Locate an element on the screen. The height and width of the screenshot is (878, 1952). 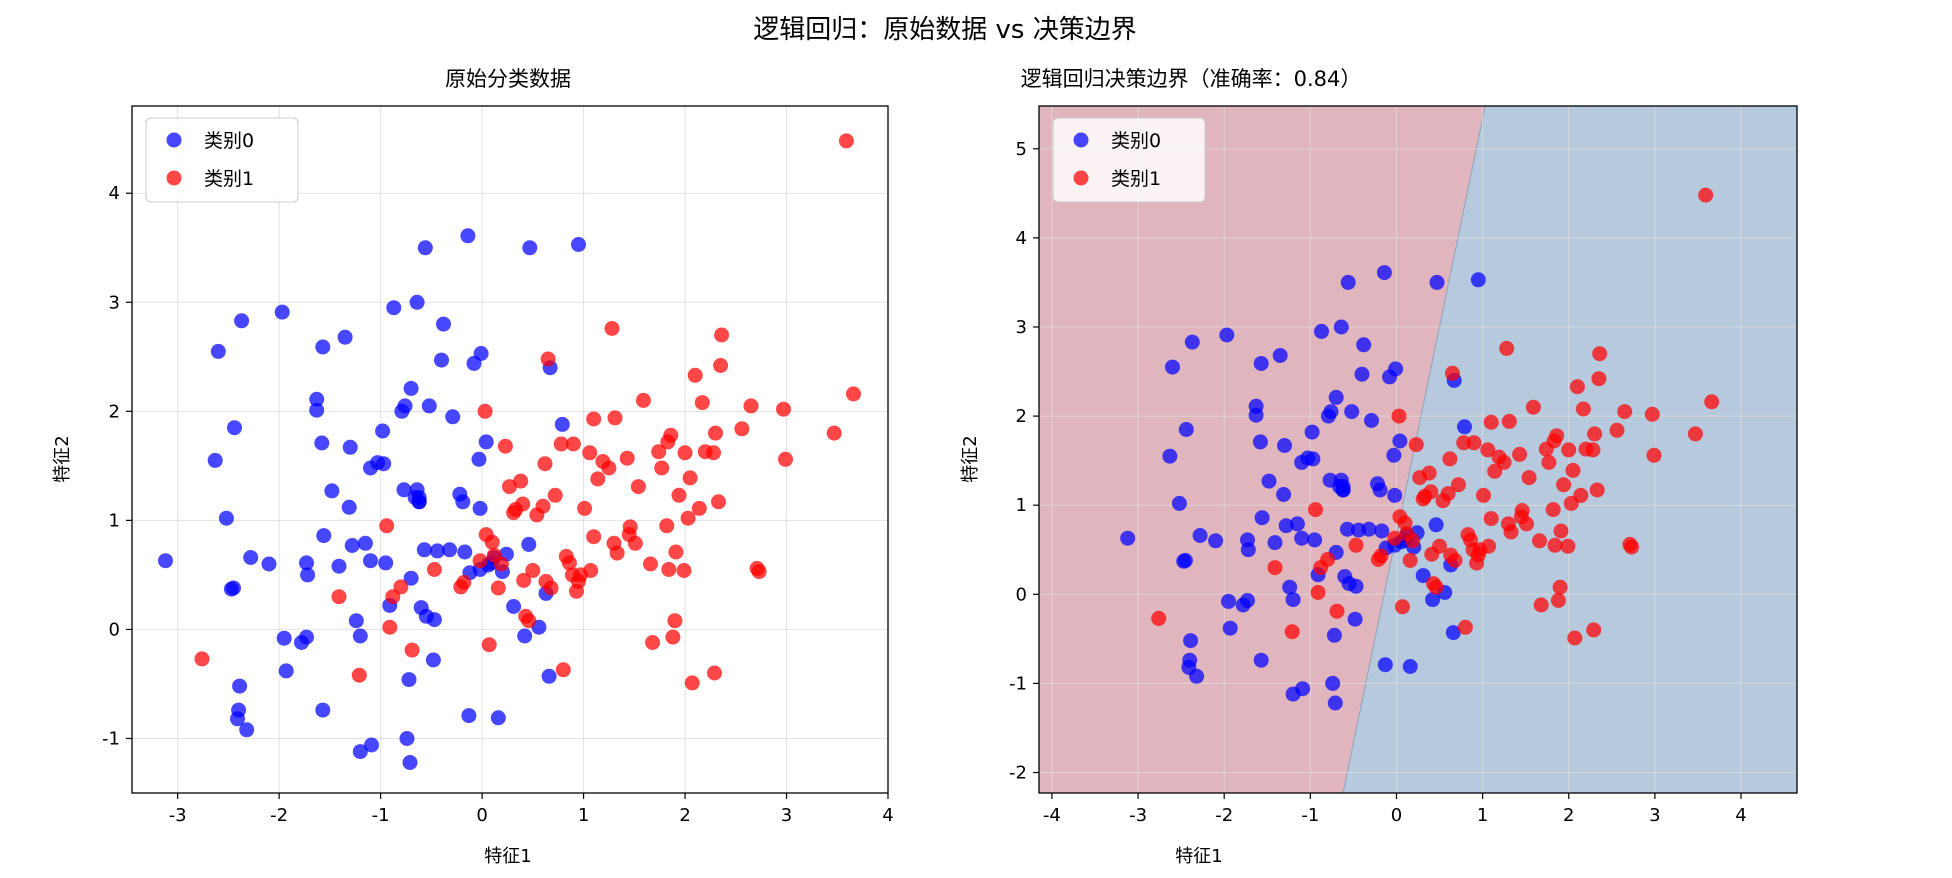
y-axis-label: 特征2 is located at coordinates (970, 458).